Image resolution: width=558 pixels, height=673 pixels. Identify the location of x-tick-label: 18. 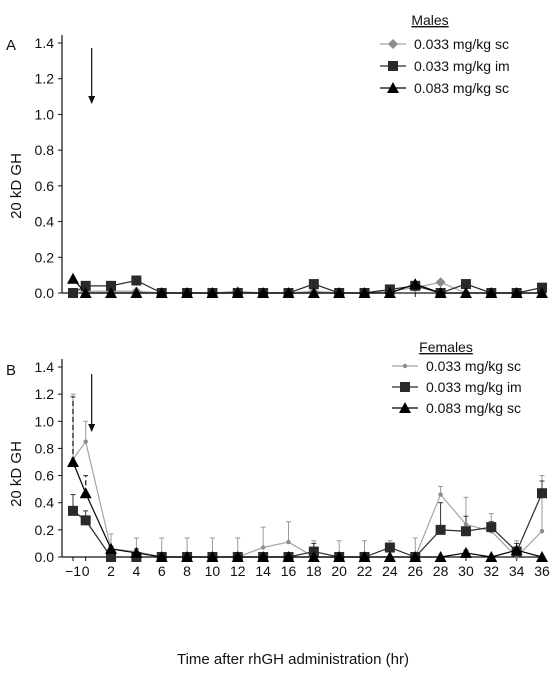
(314, 571).